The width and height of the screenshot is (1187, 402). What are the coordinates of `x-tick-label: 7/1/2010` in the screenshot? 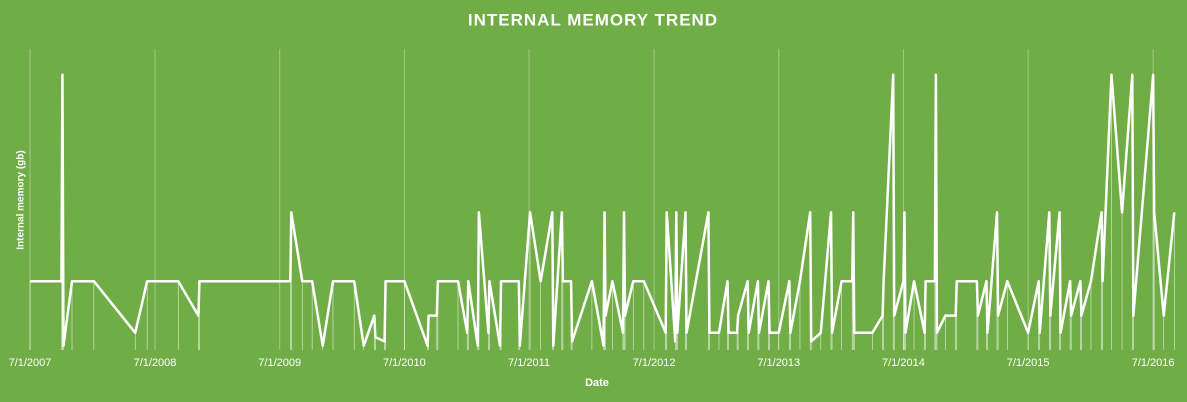 It's located at (404, 363).